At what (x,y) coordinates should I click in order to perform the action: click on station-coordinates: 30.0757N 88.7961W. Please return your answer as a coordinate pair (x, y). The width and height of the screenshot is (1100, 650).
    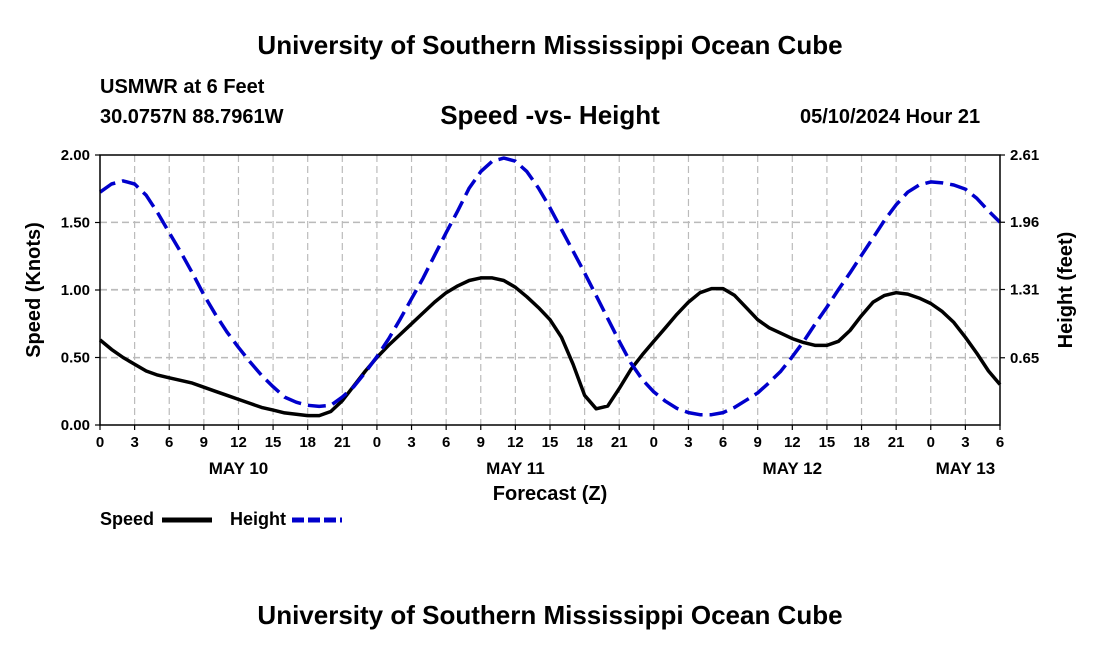
    Looking at the image, I should click on (192, 117).